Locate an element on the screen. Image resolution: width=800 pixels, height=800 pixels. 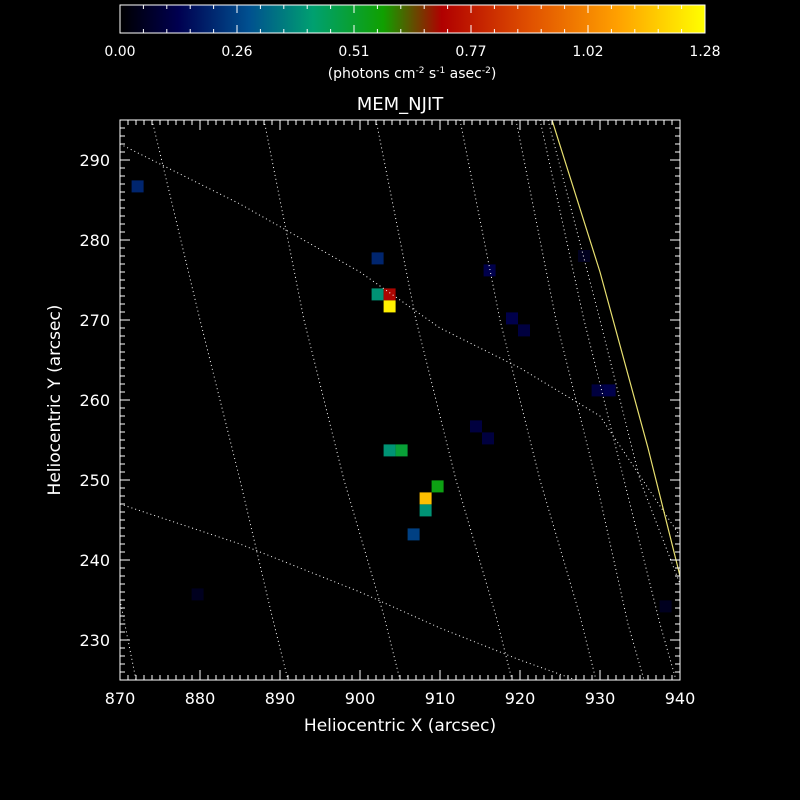
chart-title: MEM_NJIT is located at coordinates (401, 104).